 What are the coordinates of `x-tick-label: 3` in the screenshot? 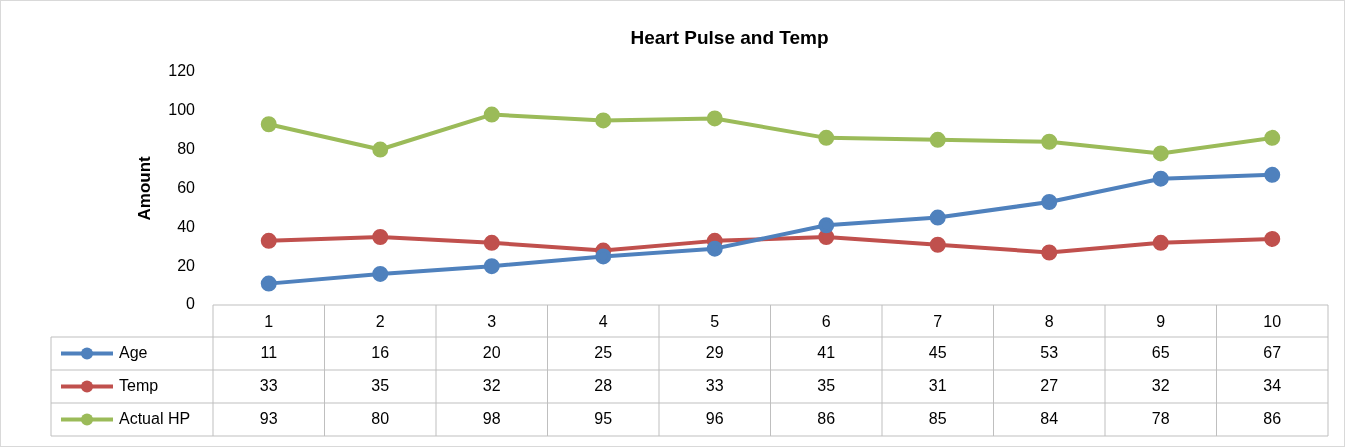 It's located at (492, 322).